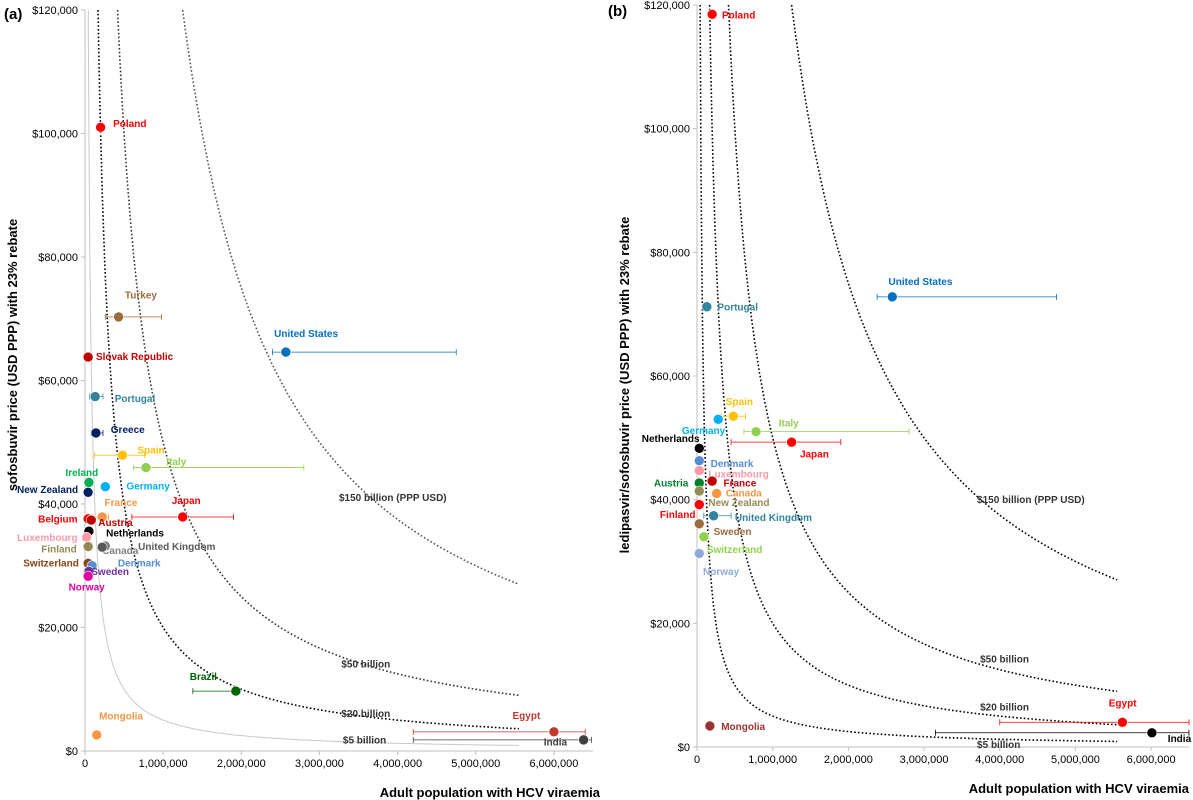 The width and height of the screenshot is (1193, 800). What do you see at coordinates (667, 6) in the screenshot?
I see `panel-b-y-tick-label: $120,000` at bounding box center [667, 6].